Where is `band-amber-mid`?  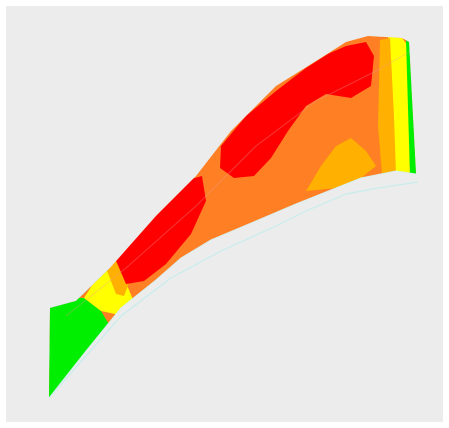 band-amber-mid is located at coordinates (341, 164).